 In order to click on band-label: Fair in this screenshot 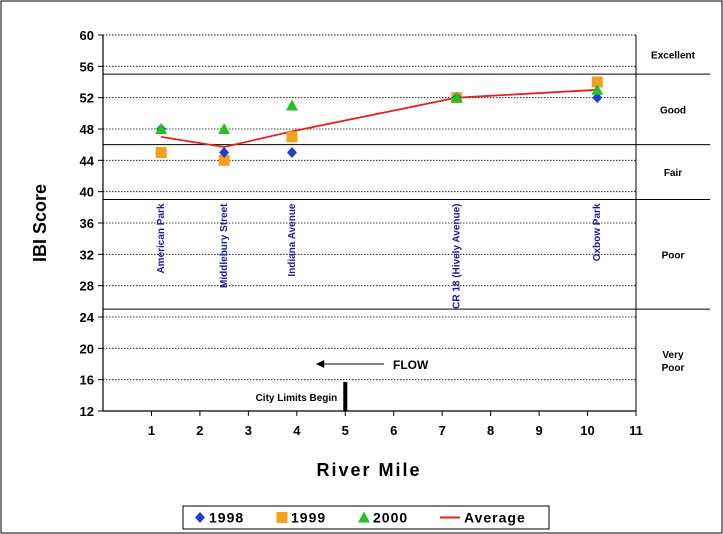, I will do `click(673, 173)`.